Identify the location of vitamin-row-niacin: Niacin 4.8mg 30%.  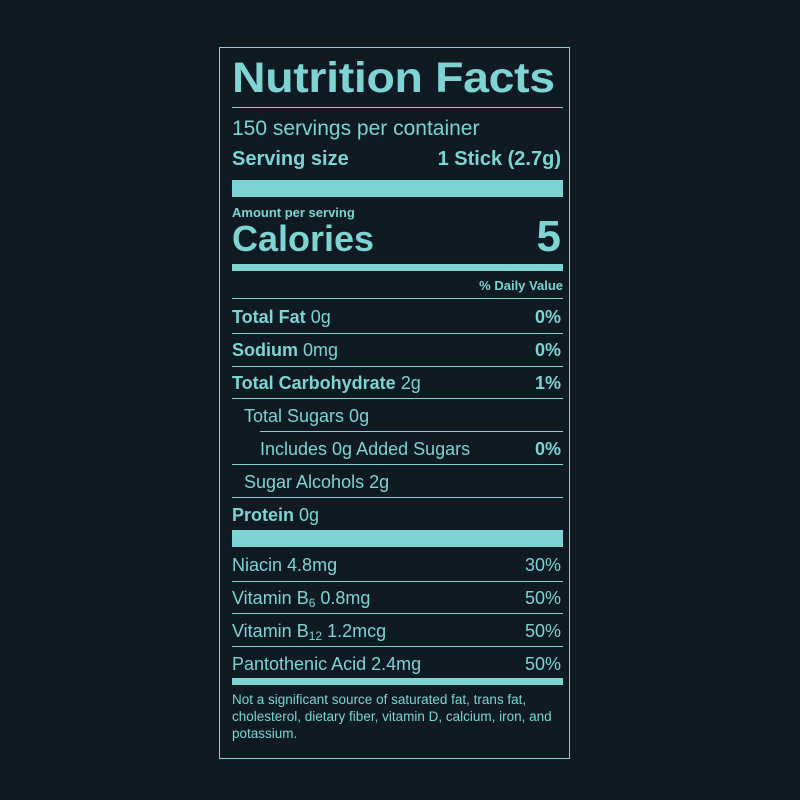
(394, 565).